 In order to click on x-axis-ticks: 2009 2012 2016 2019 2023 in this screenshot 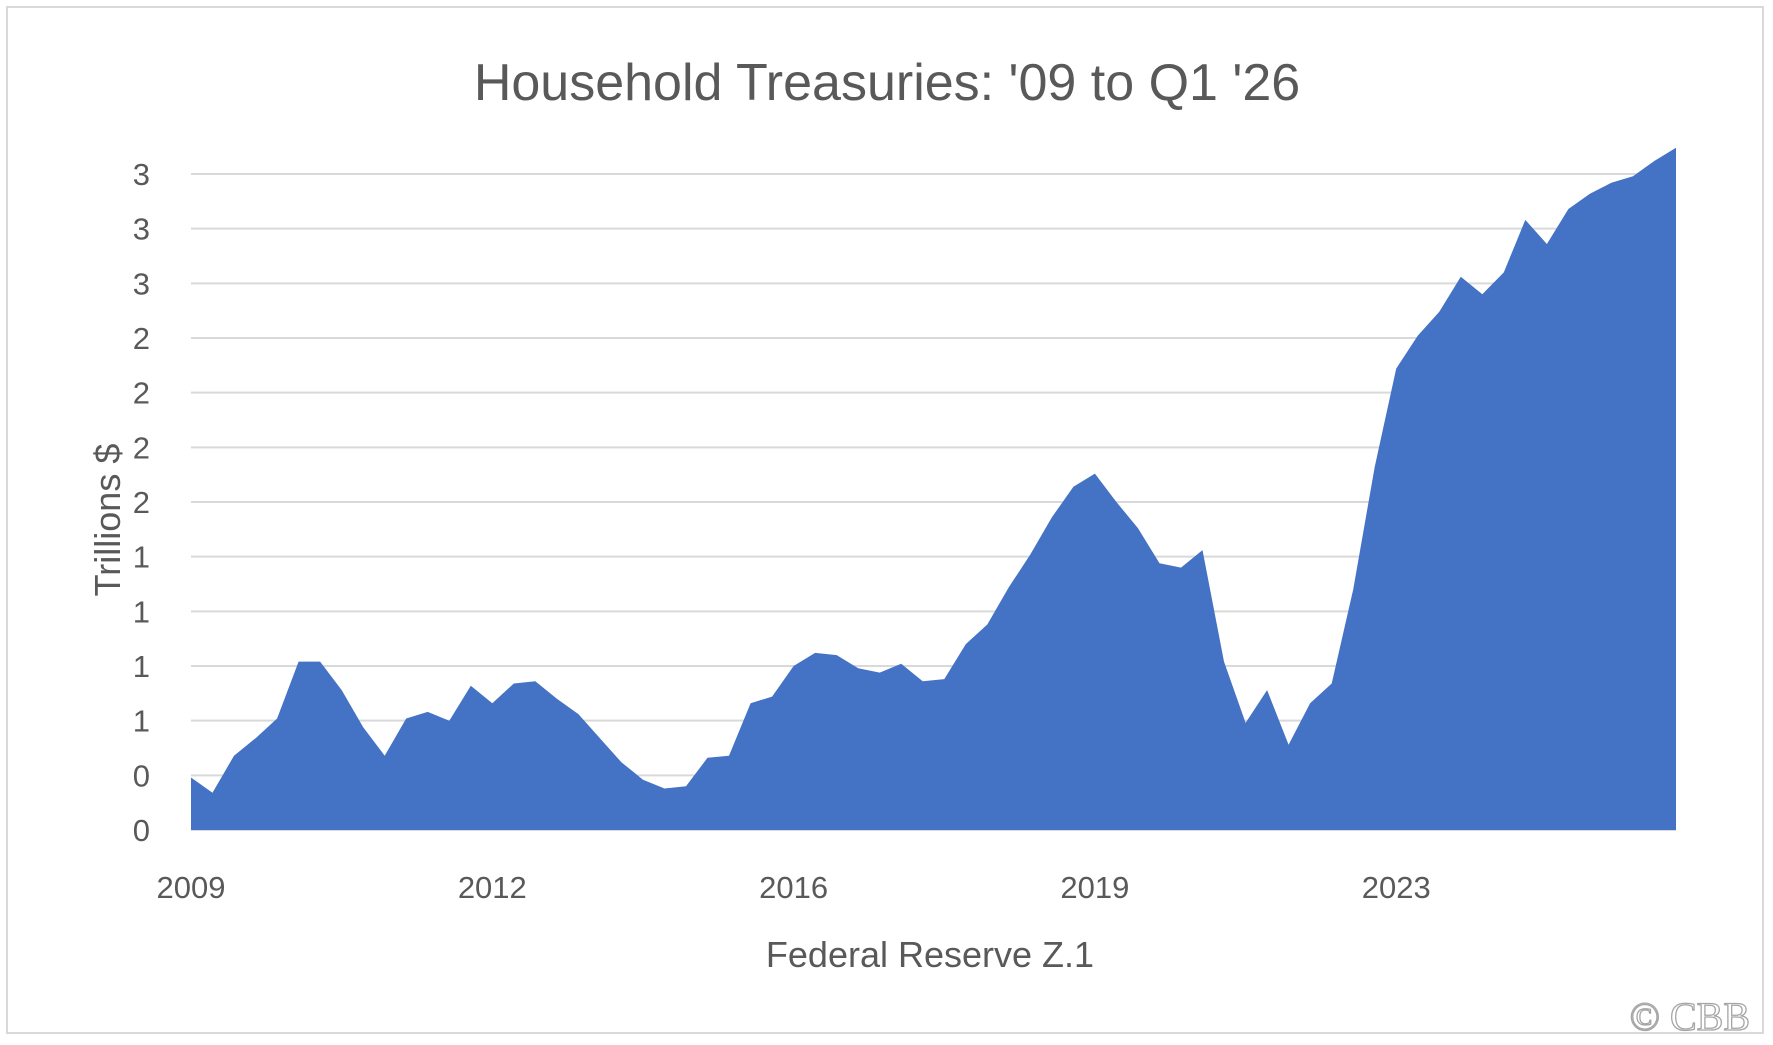, I will do `click(794, 887)`.